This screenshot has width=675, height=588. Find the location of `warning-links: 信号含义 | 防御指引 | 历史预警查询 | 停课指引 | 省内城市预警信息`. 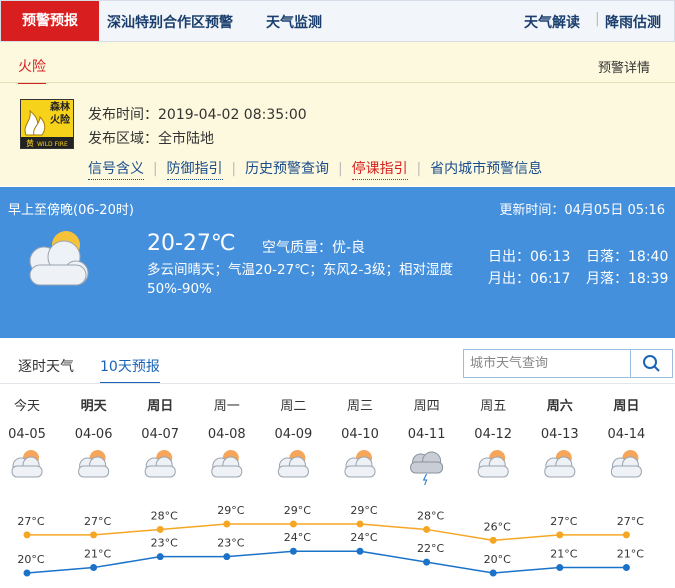

warning-links: 信号含义 | 防御指引 | 历史预警查询 | 停课指引 | 省内城市预警信息 is located at coordinates (315, 169).